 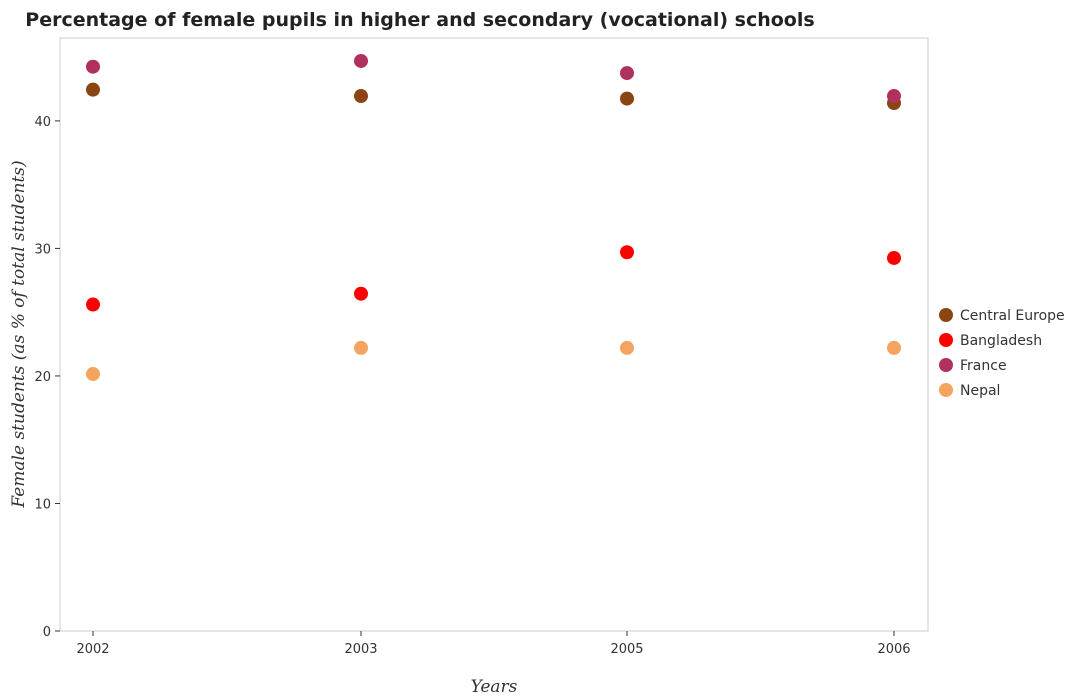 What do you see at coordinates (894, 347) in the screenshot?
I see `point-nepal-2006` at bounding box center [894, 347].